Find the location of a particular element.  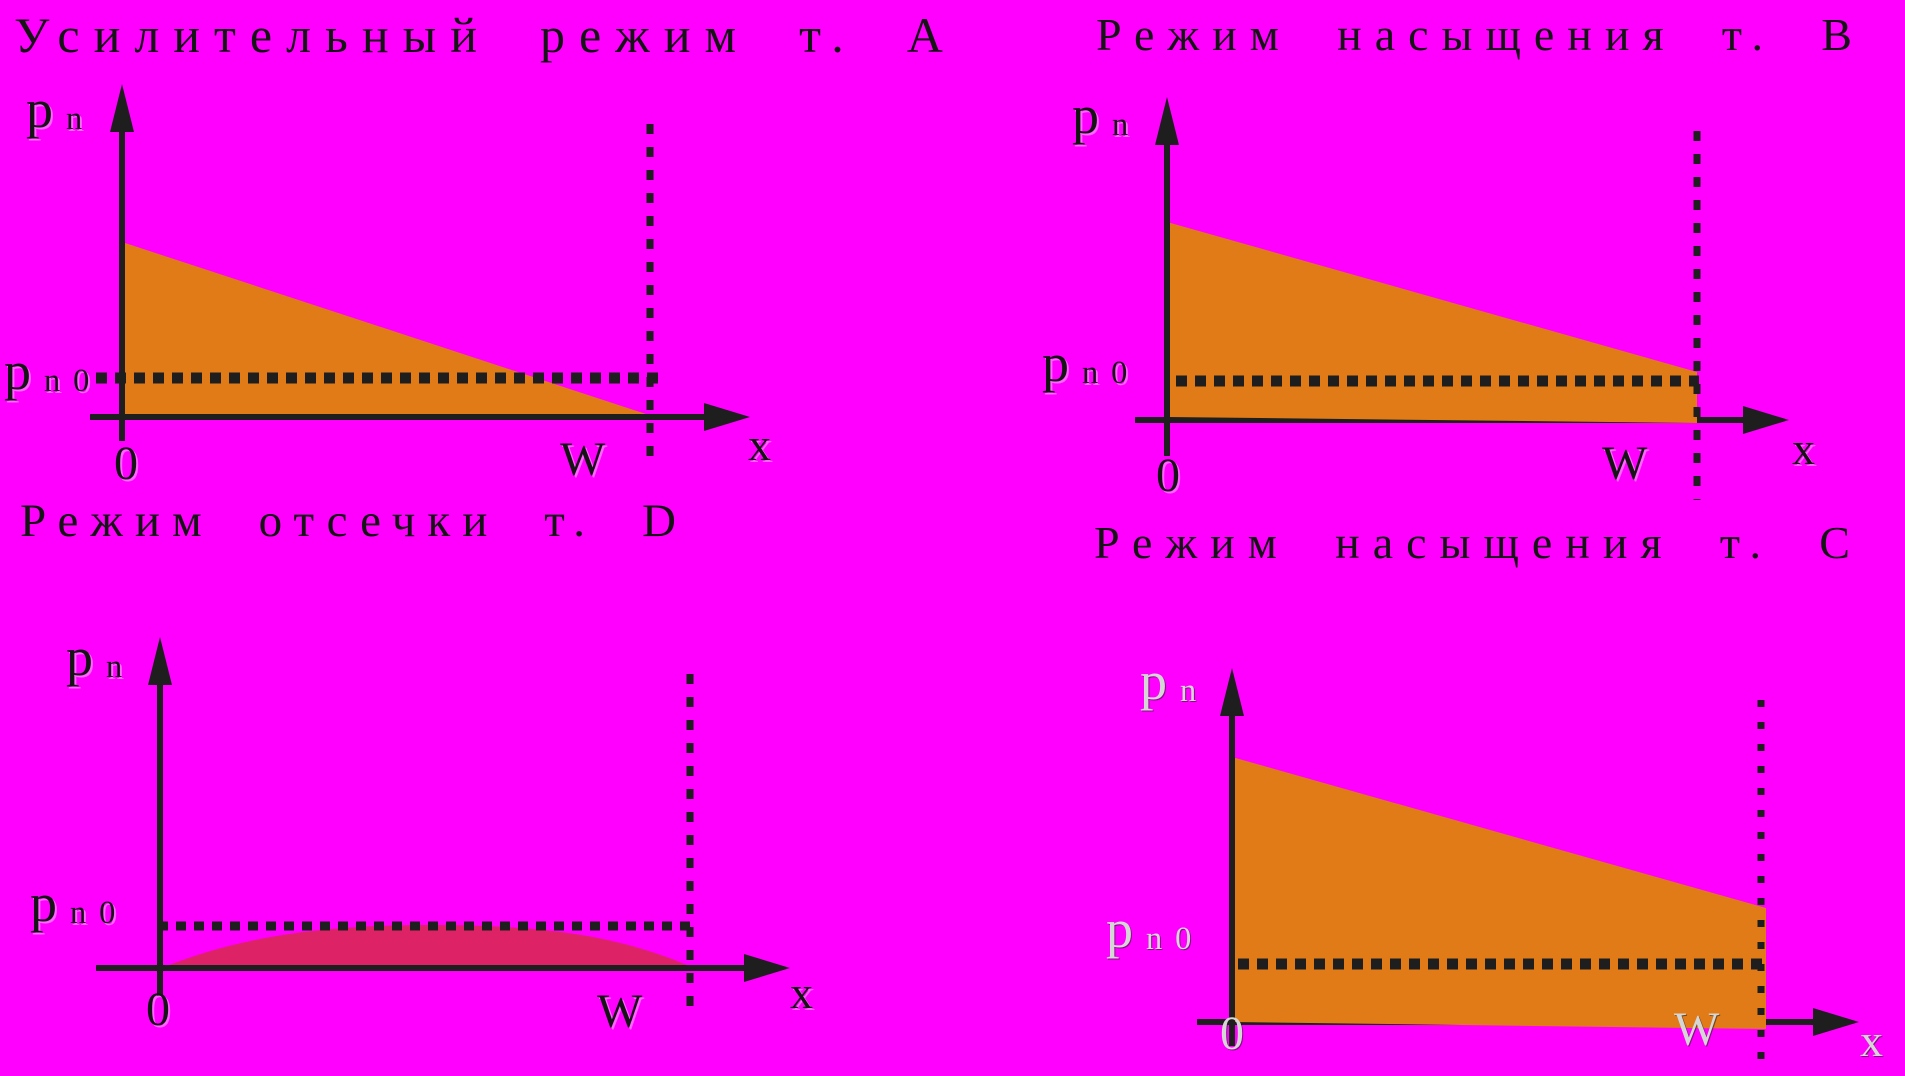

chart-c is located at coordinates (1528, 865).